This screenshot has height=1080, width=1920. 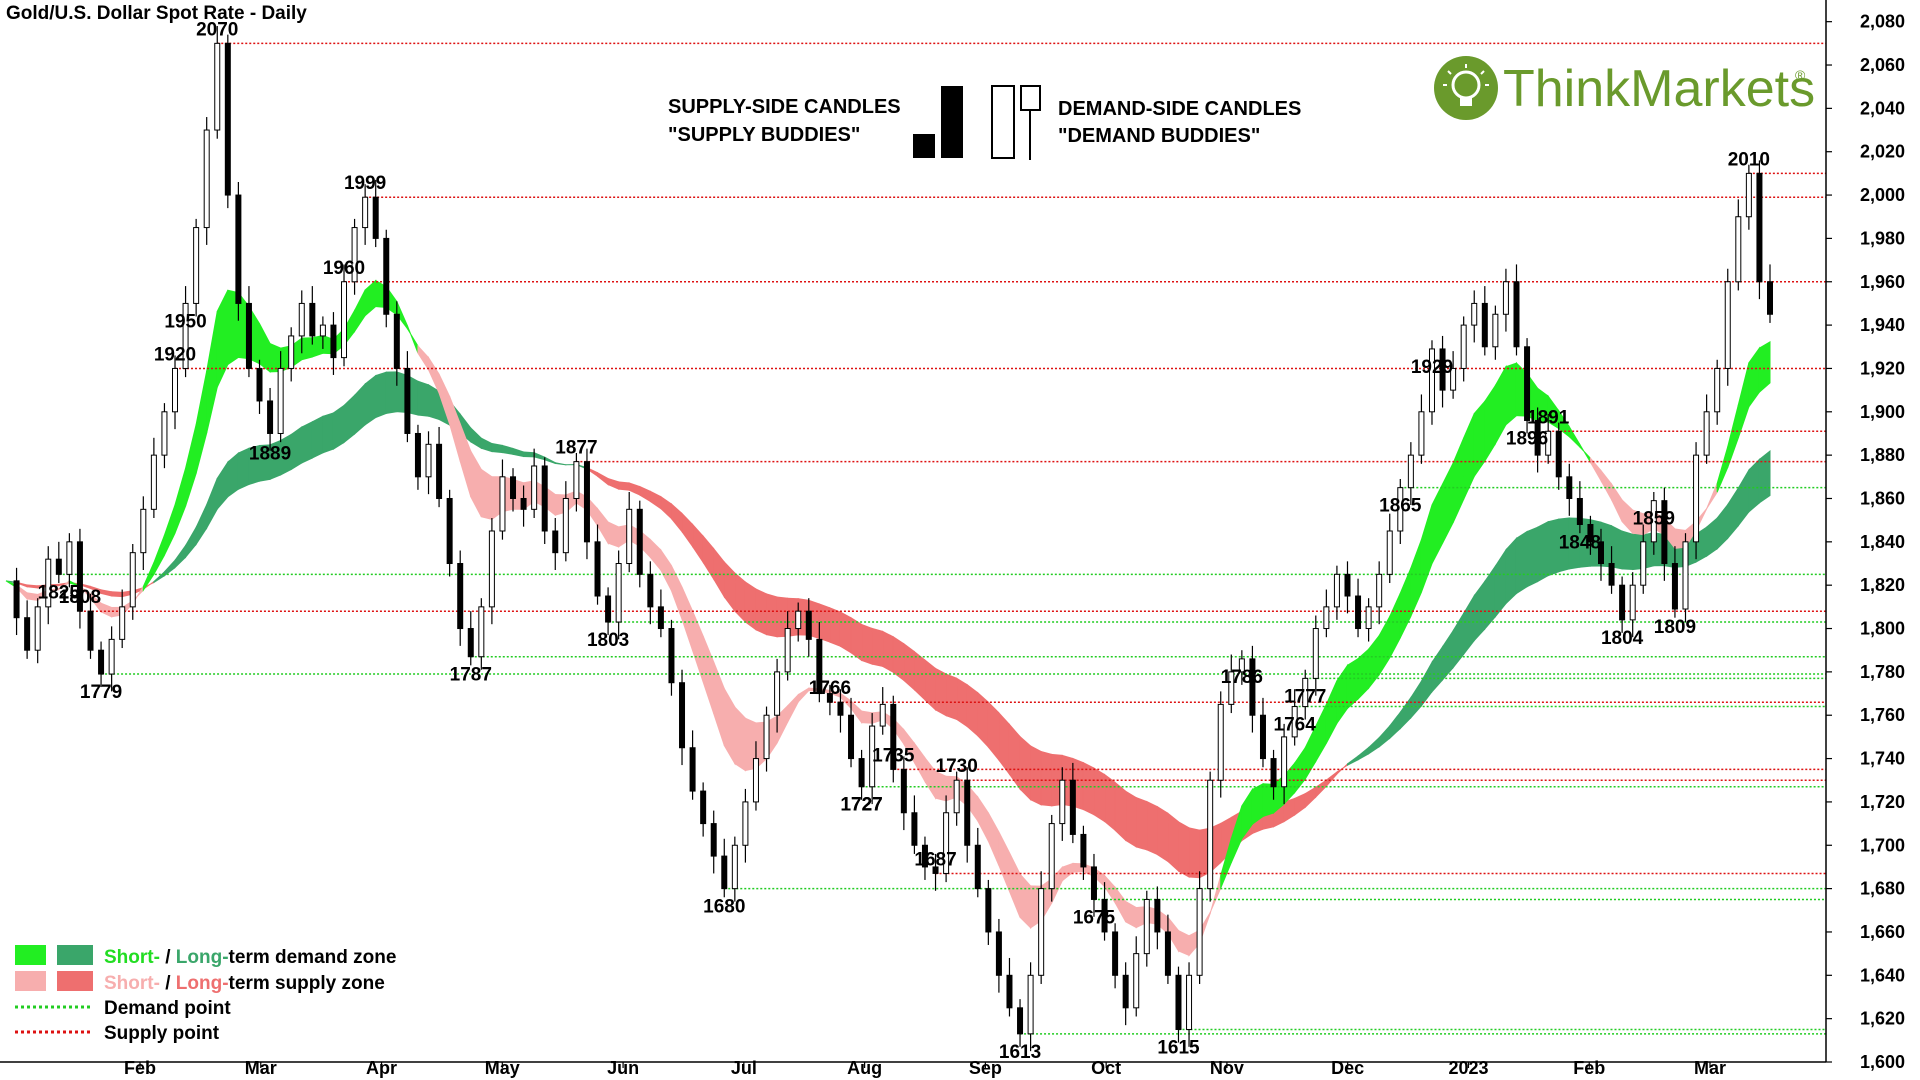 I want to click on price-annotation: 1896, so click(x=1527, y=438).